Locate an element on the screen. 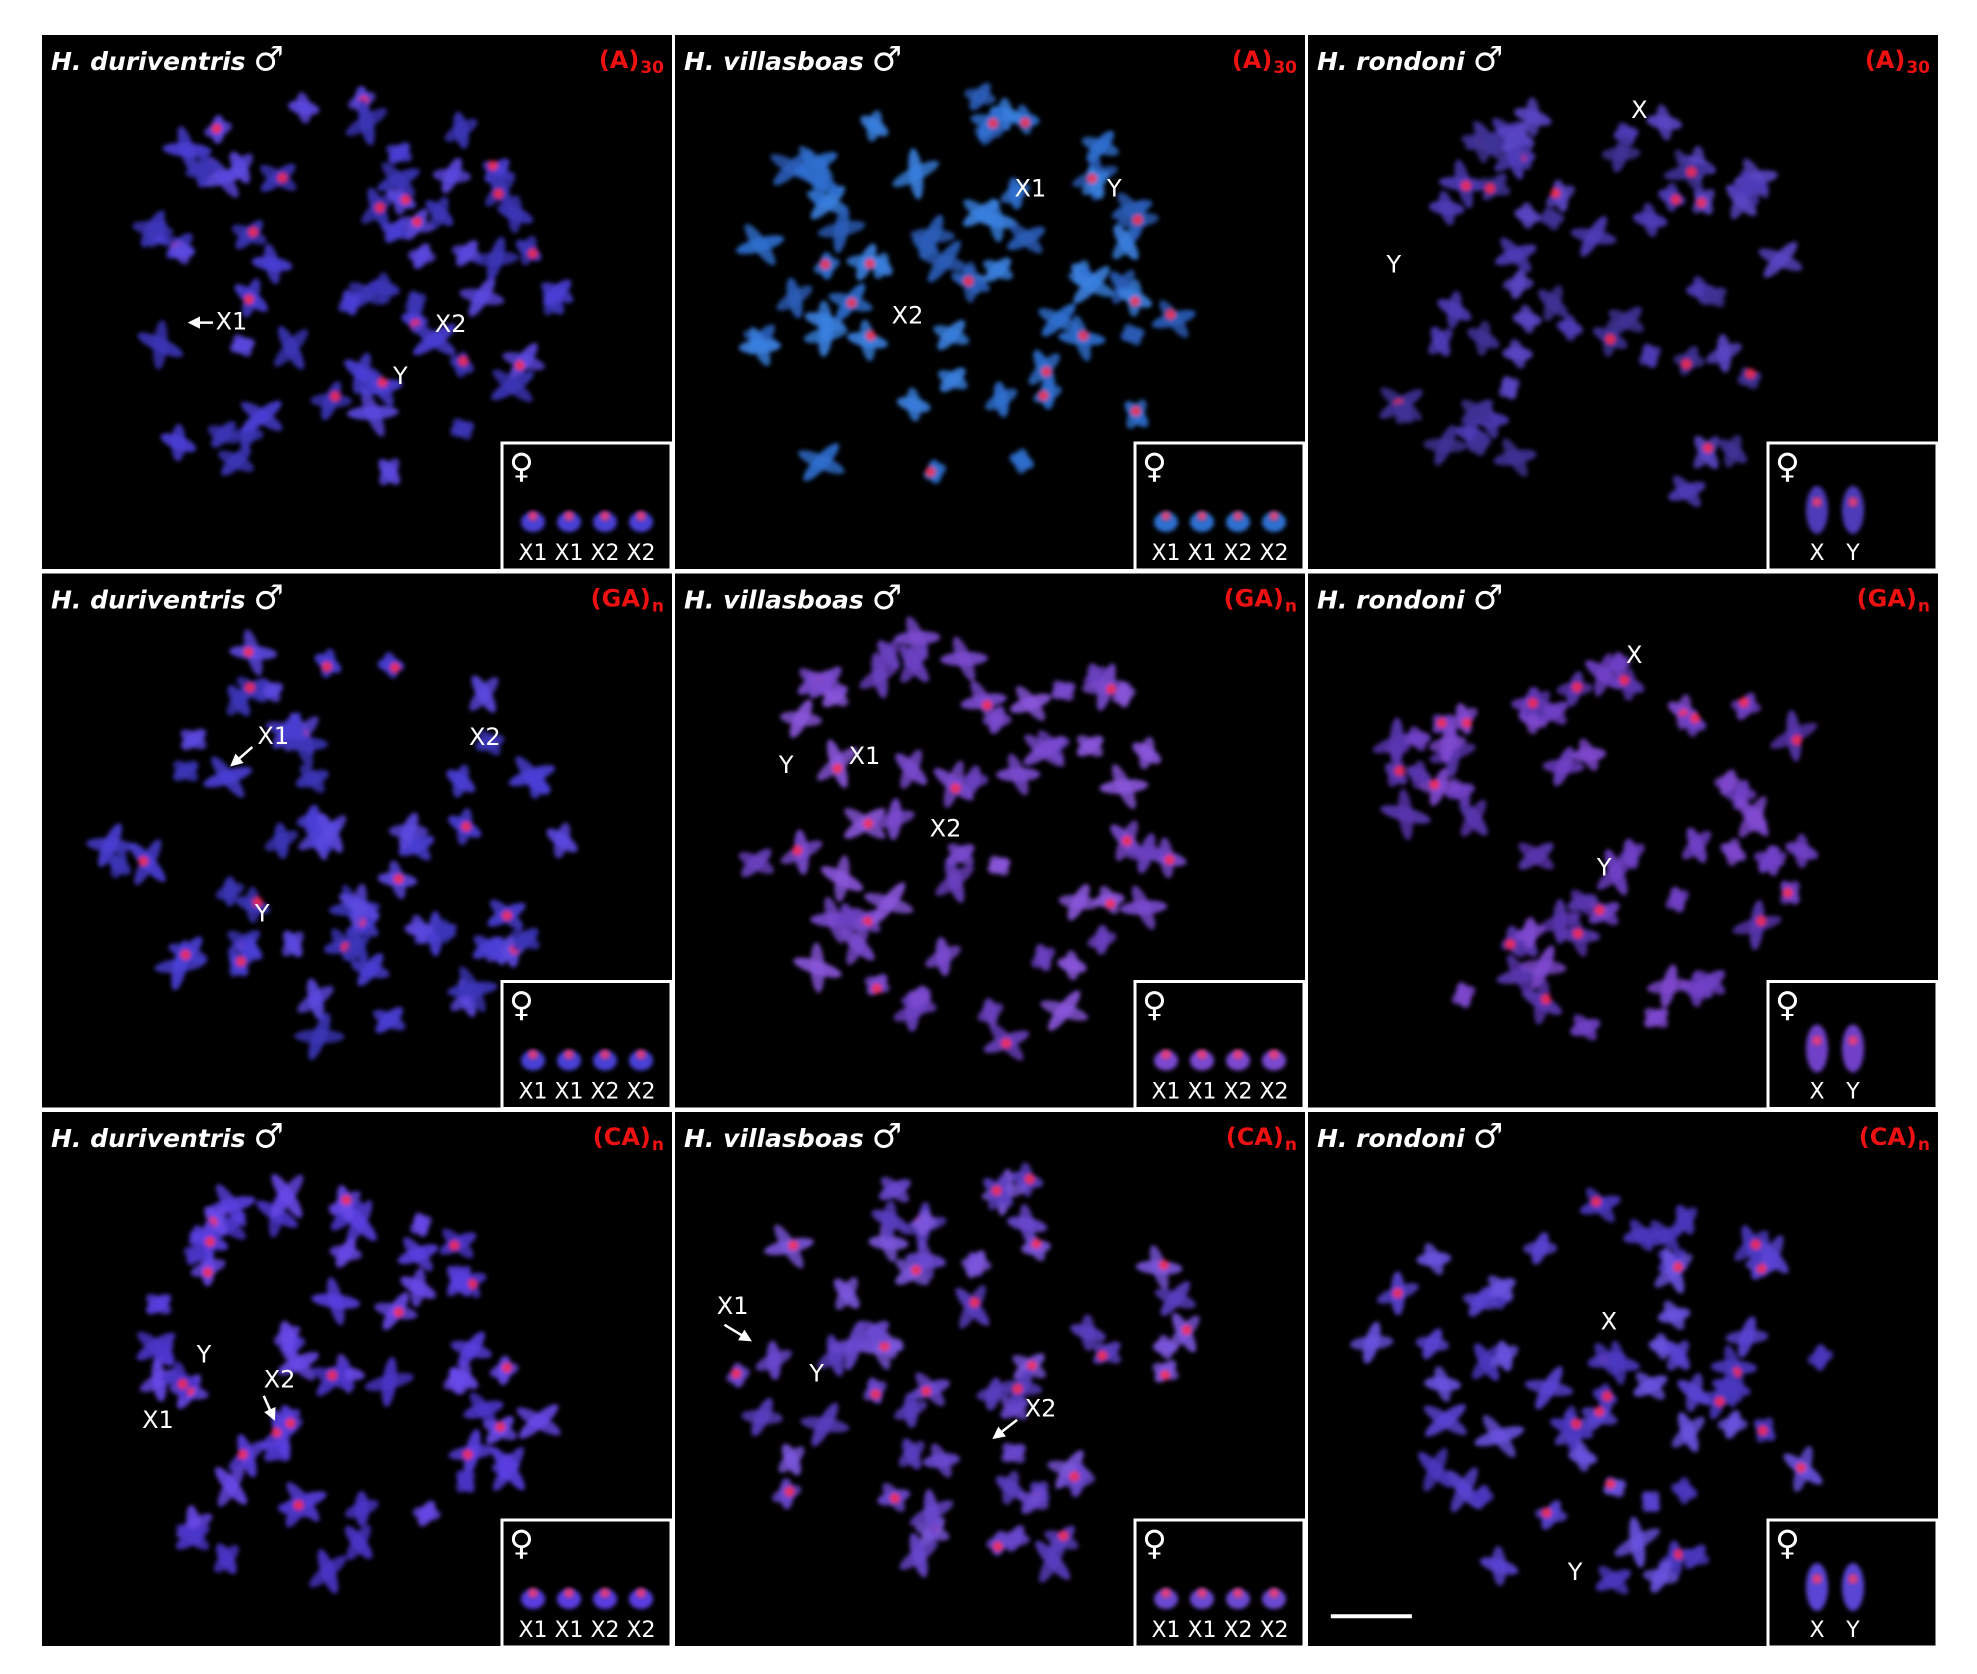  sex-symbol: ♂ is located at coordinates (269, 598).